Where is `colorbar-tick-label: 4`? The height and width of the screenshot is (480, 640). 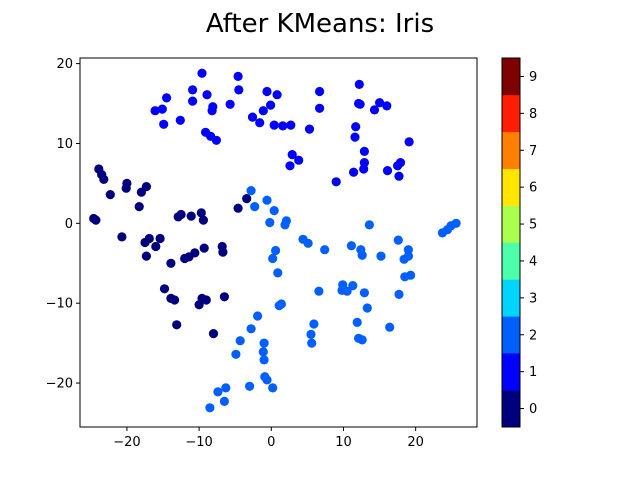
colorbar-tick-label: 4 is located at coordinates (533, 261).